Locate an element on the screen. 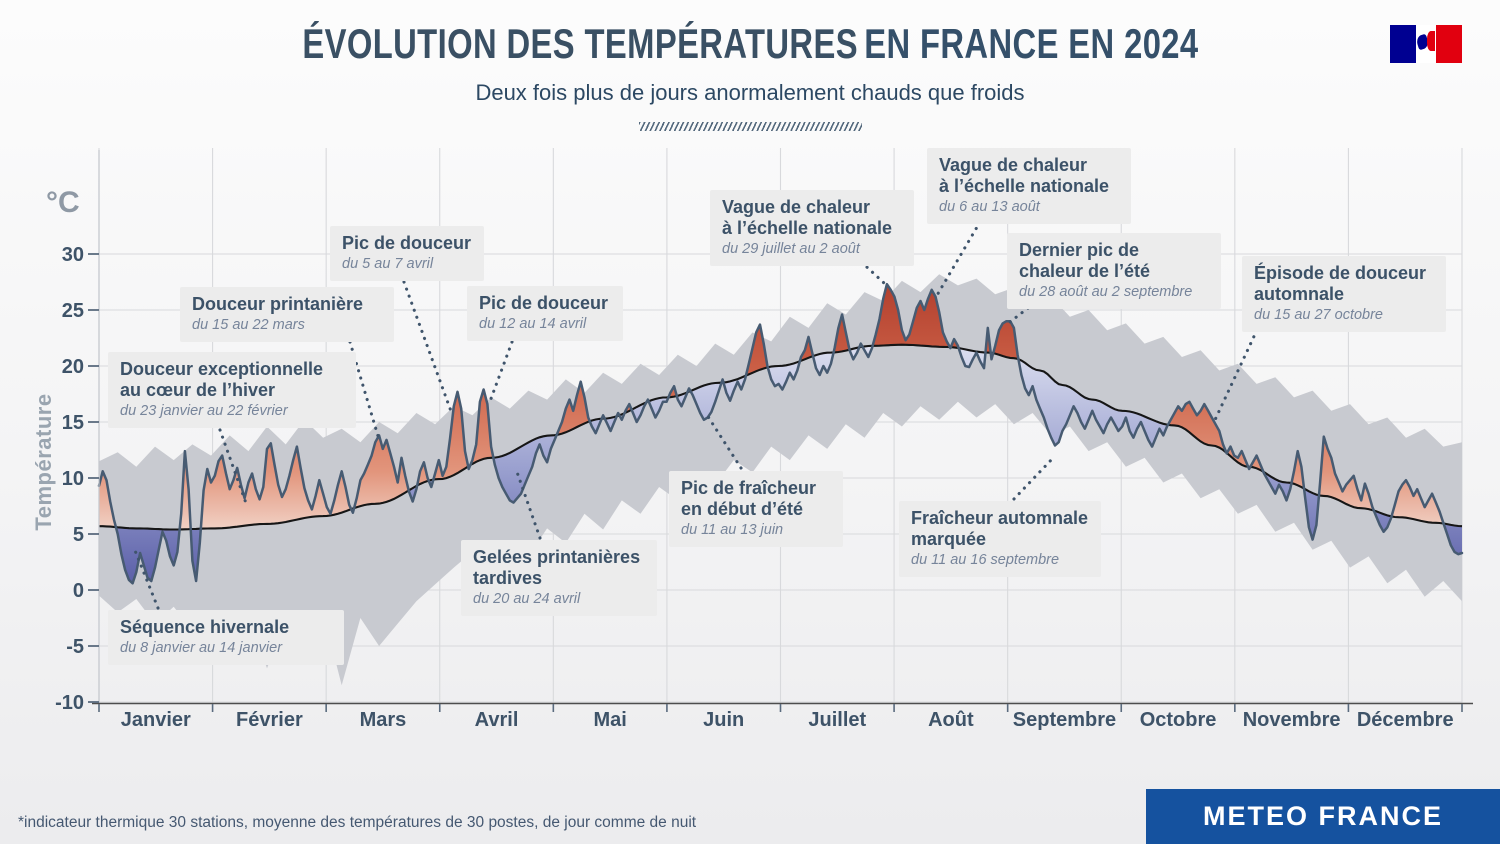 This screenshot has height=844, width=1500. annotation-date: du 12 au 14 avril is located at coordinates (533, 324).